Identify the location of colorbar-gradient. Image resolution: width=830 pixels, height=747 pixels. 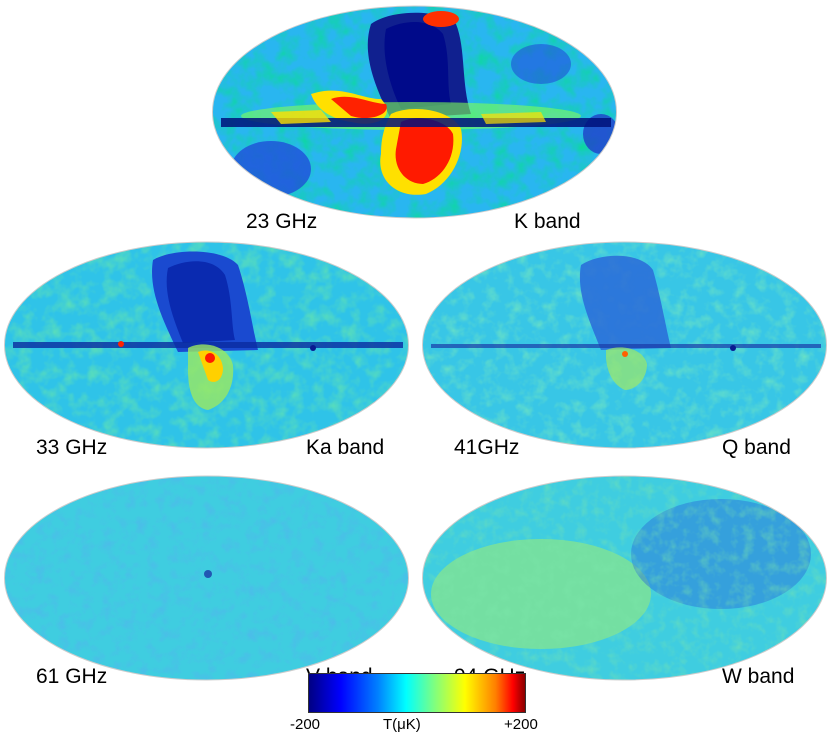
(417, 693).